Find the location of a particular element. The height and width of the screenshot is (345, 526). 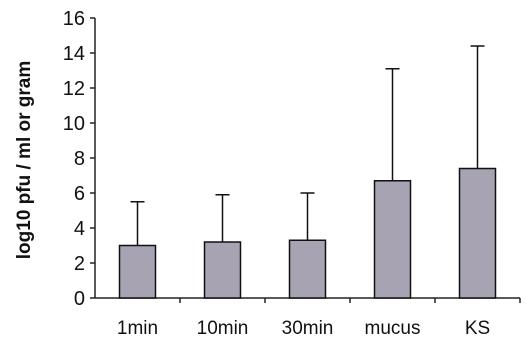

y-tick-label: 14 is located at coordinates (74, 54).